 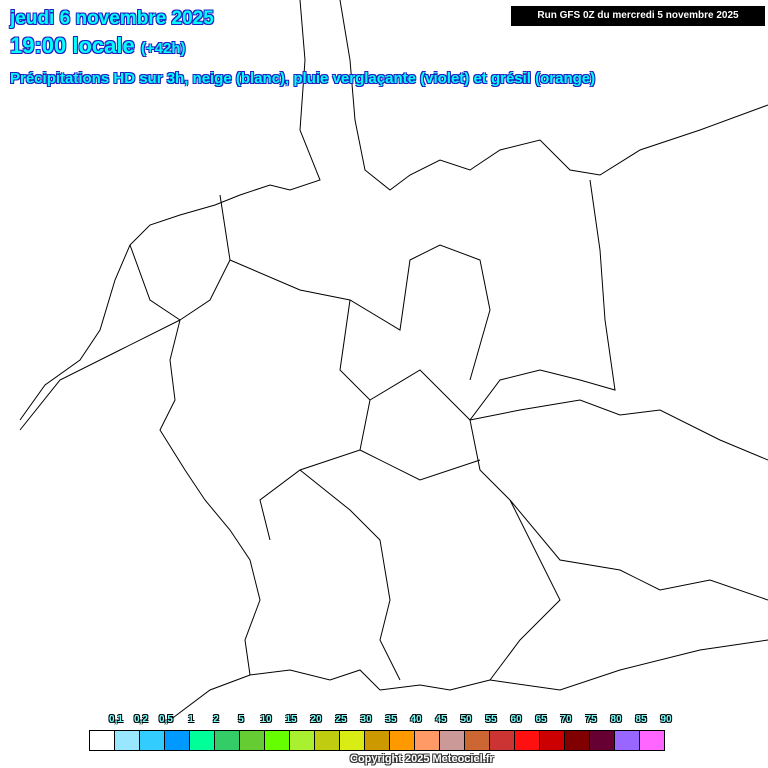 What do you see at coordinates (618, 500) in the screenshot?
I see `border-cz` at bounding box center [618, 500].